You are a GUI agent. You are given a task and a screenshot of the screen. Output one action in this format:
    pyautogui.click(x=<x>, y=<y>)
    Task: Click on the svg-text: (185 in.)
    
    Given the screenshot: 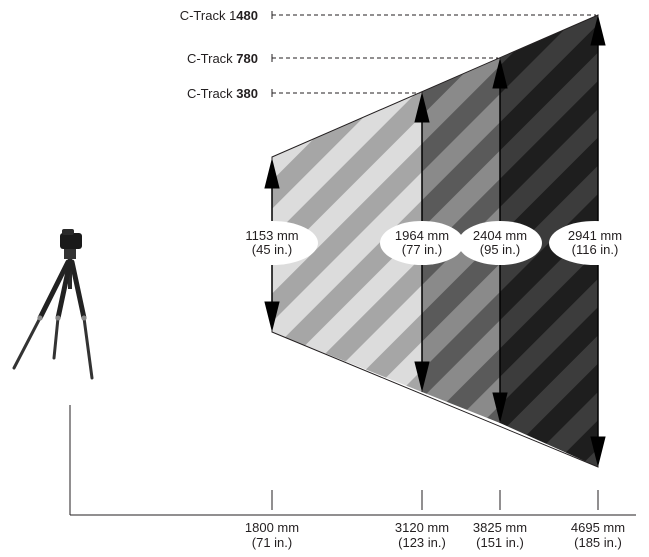 What is the action you would take?
    pyautogui.click(x=598, y=542)
    